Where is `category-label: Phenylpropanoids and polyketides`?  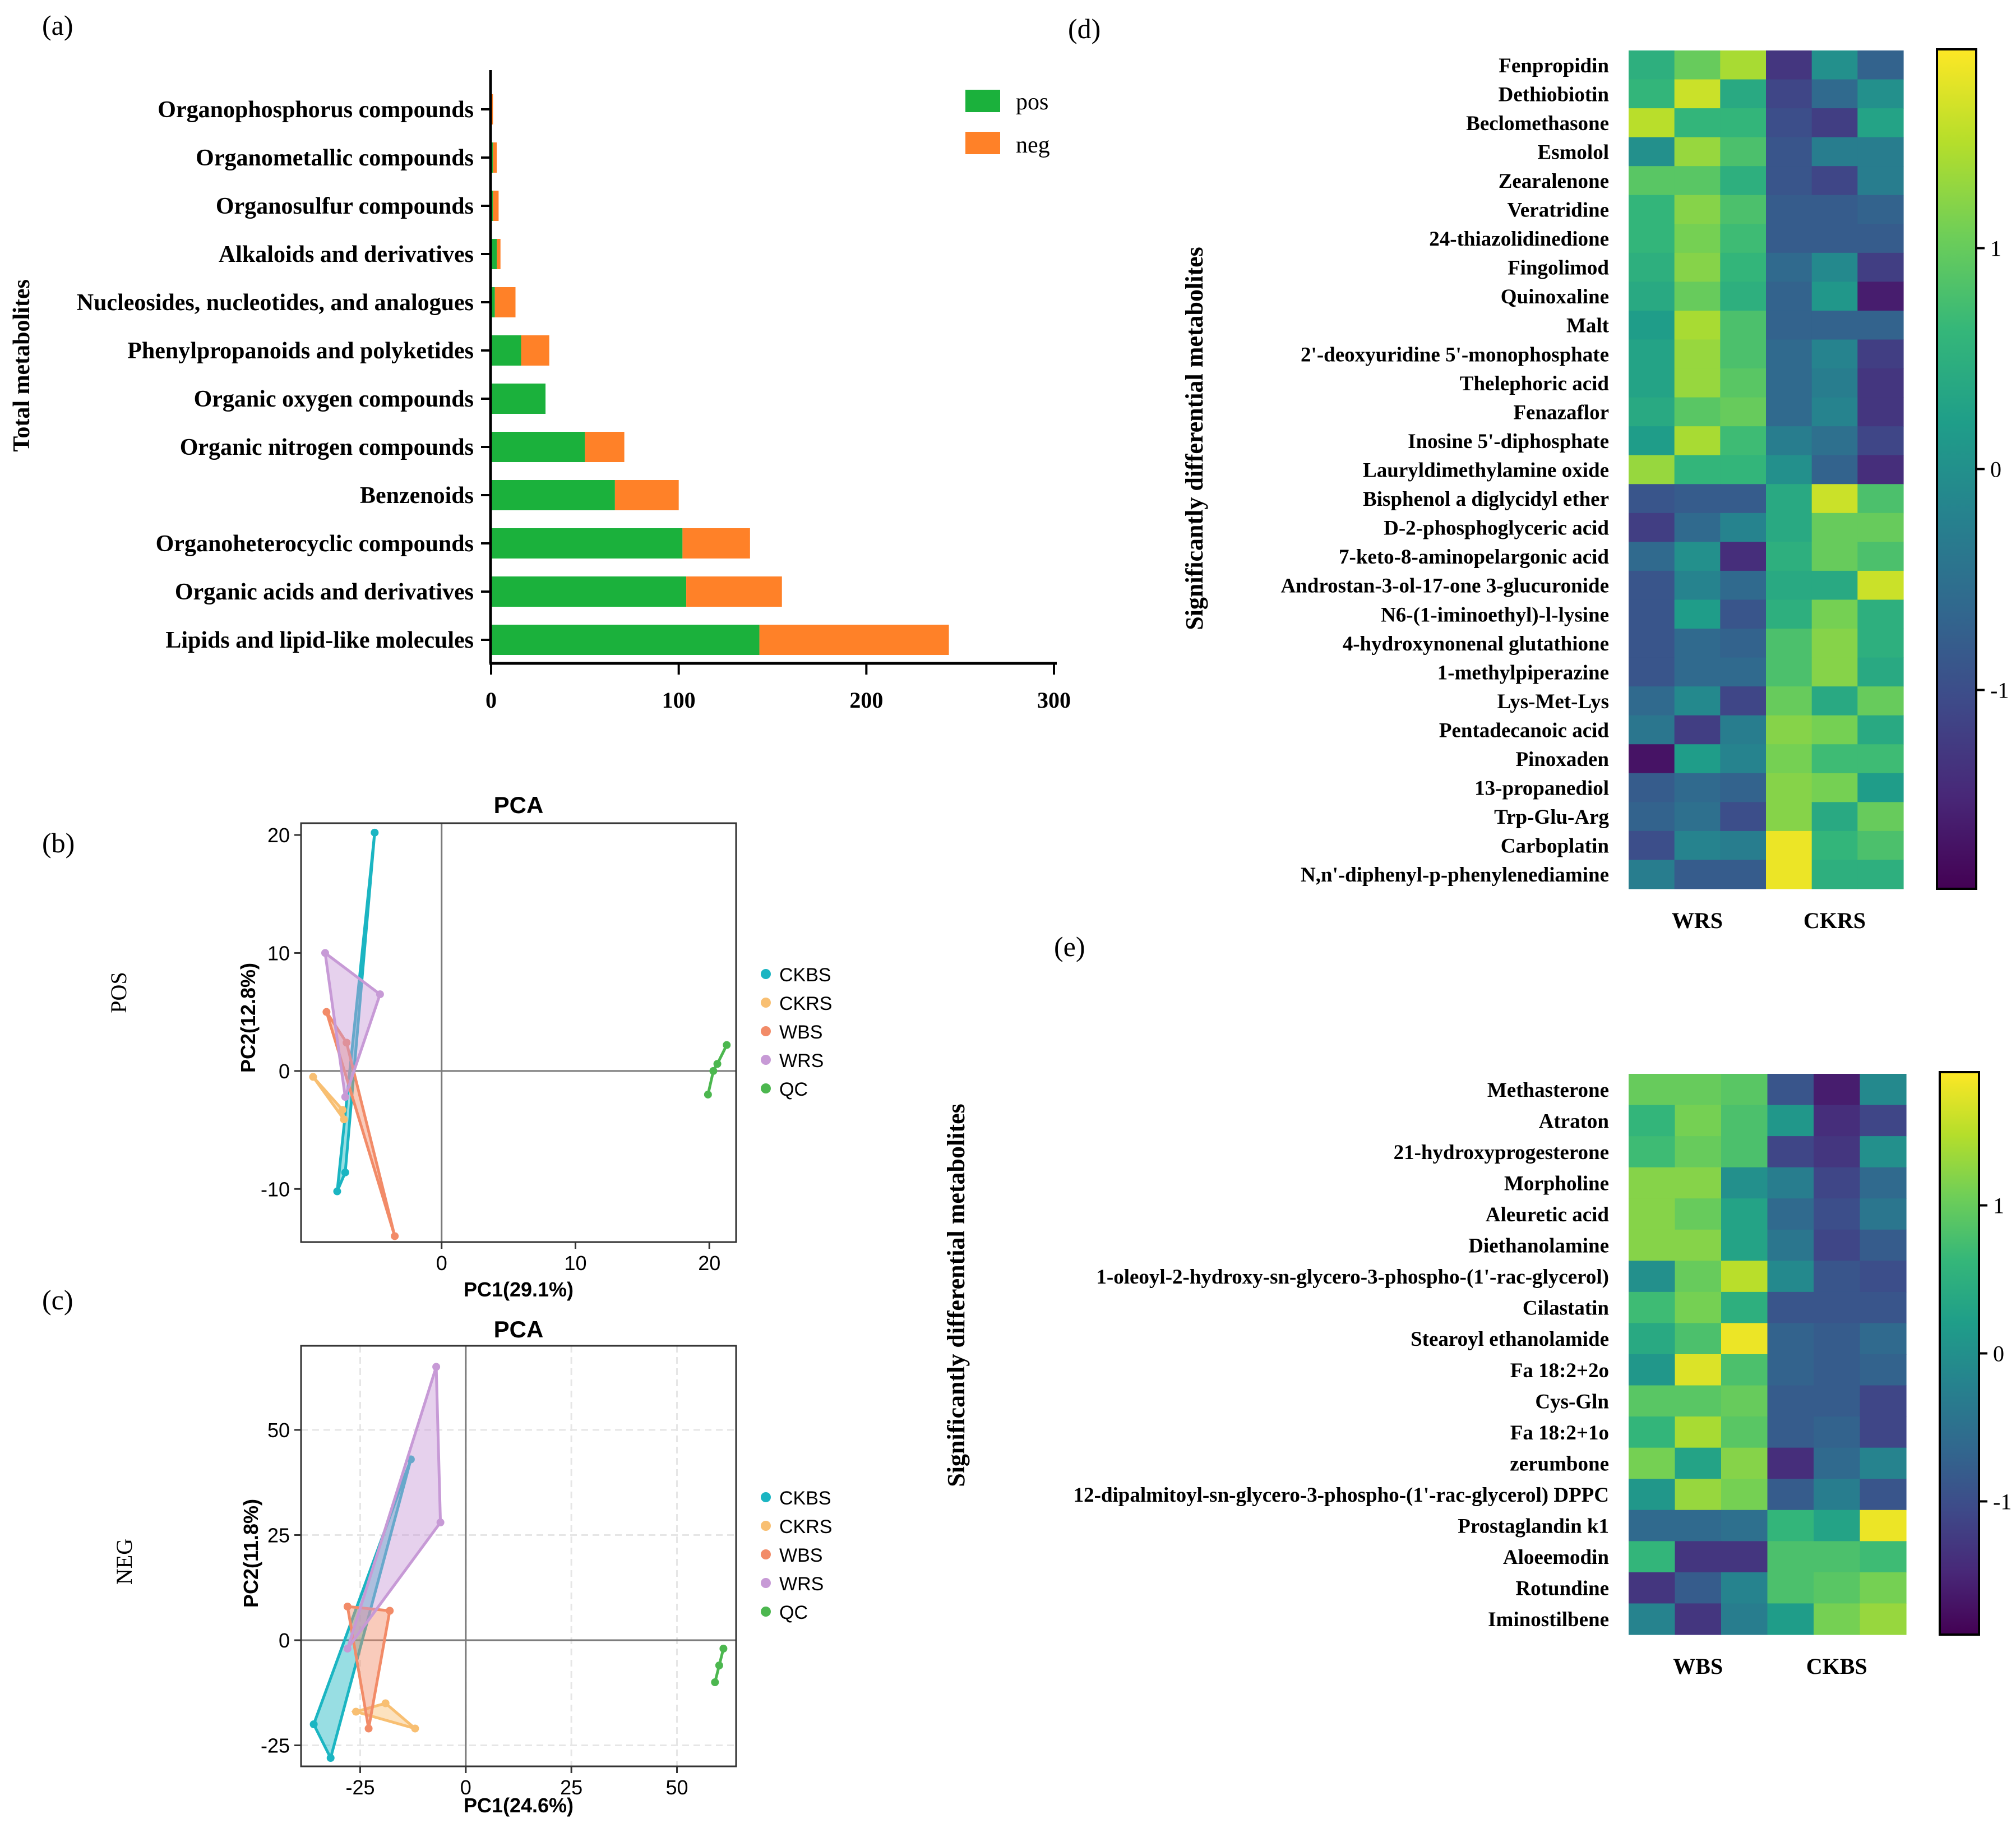 category-label: Phenylpropanoids and polyketides is located at coordinates (301, 351).